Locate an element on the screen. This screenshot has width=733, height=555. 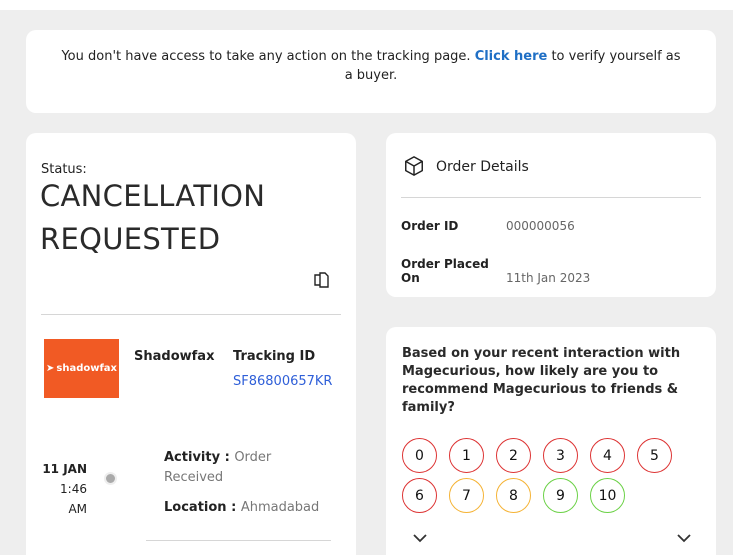
nps-option-1: 1 is located at coordinates (466, 455).